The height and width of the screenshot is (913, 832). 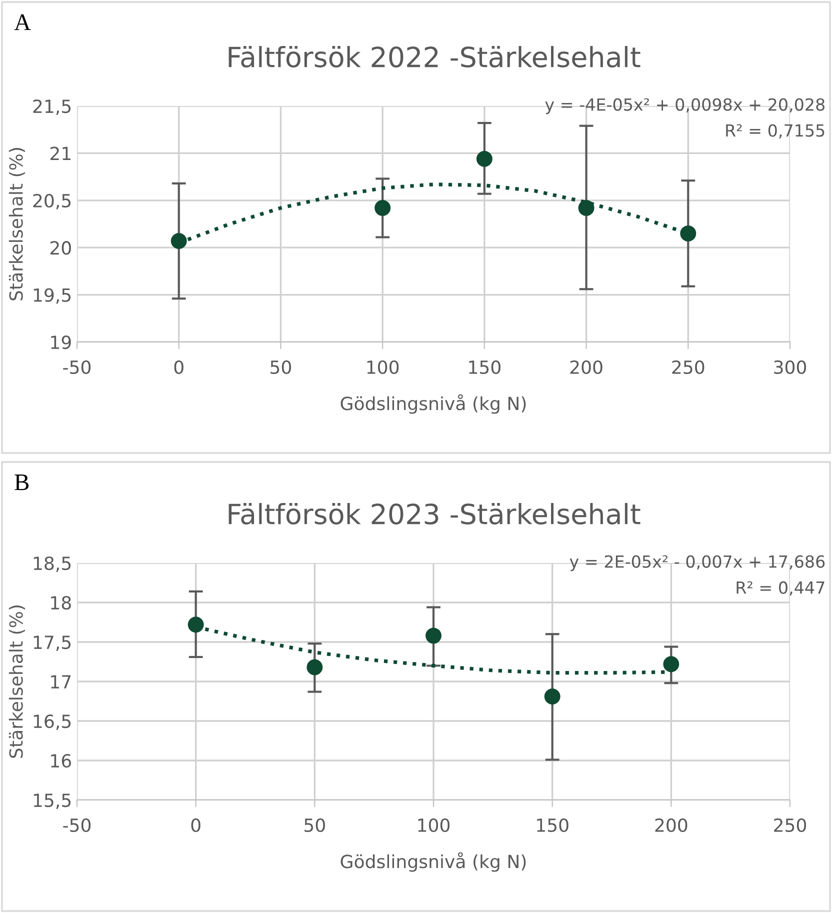 I want to click on annotation: y = 2E-05x² - 0,007x + 17,686, so click(x=697, y=563).